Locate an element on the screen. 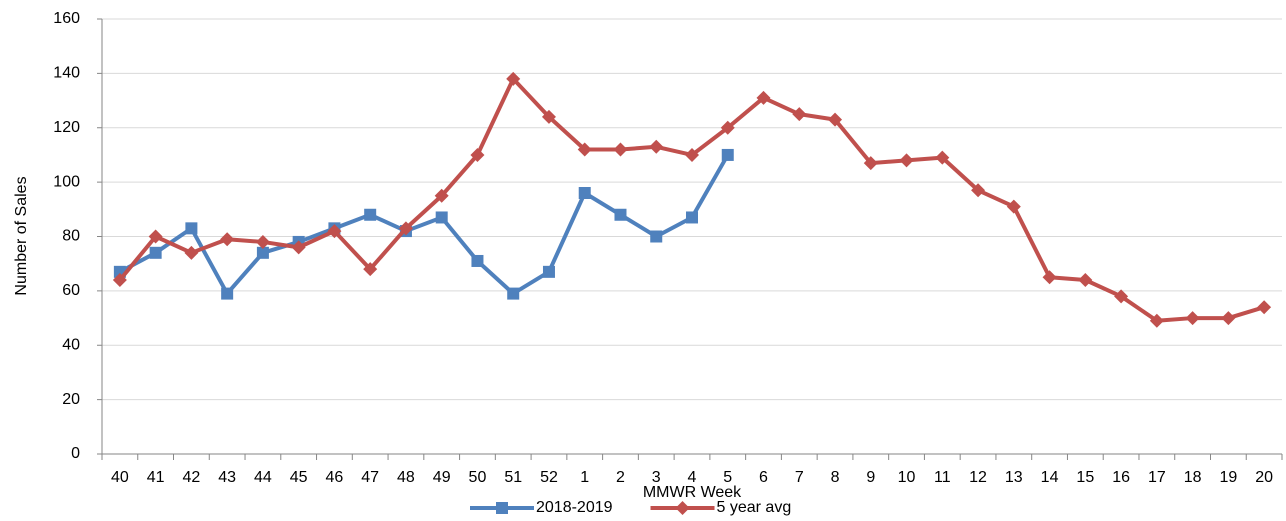 The height and width of the screenshot is (521, 1286). y-tick-label: 60 is located at coordinates (71, 290).